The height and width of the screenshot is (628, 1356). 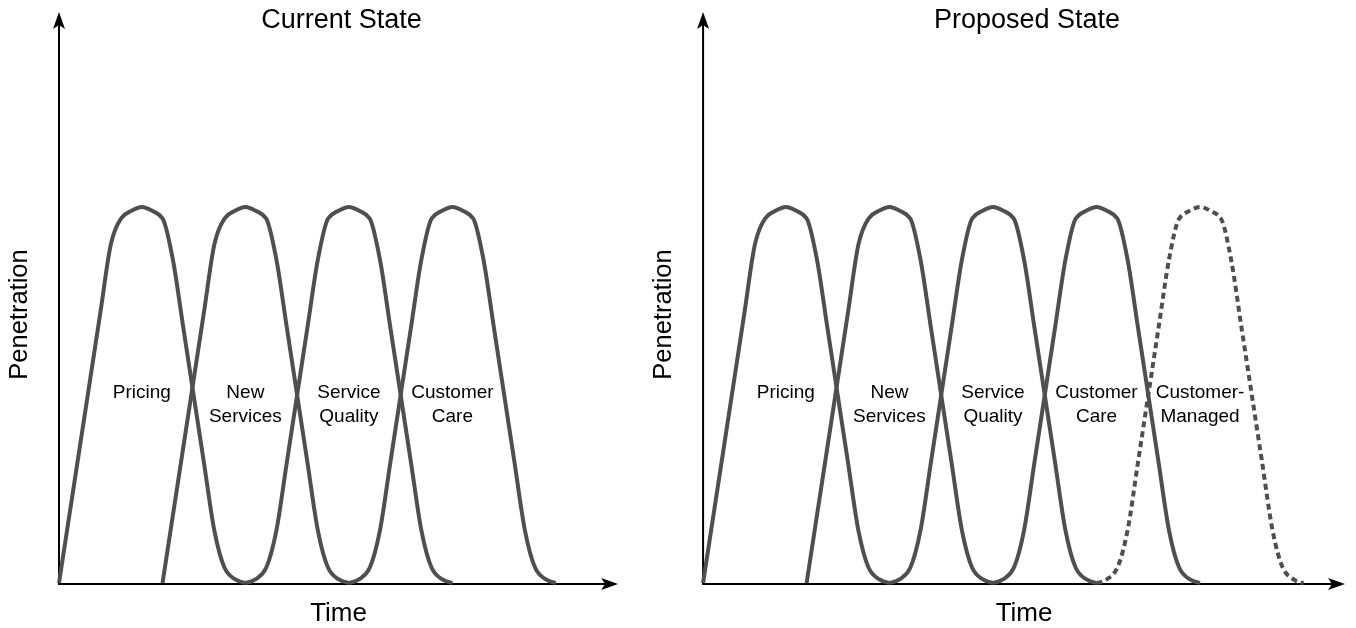 What do you see at coordinates (1027, 19) in the screenshot?
I see `chart-title: Proposed State` at bounding box center [1027, 19].